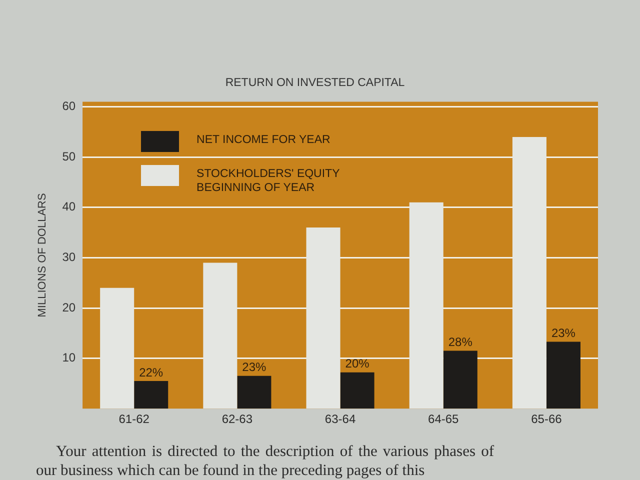 The height and width of the screenshot is (480, 640). What do you see at coordinates (264, 139) in the screenshot?
I see `legend-label: NET INCOME FOR YEAR` at bounding box center [264, 139].